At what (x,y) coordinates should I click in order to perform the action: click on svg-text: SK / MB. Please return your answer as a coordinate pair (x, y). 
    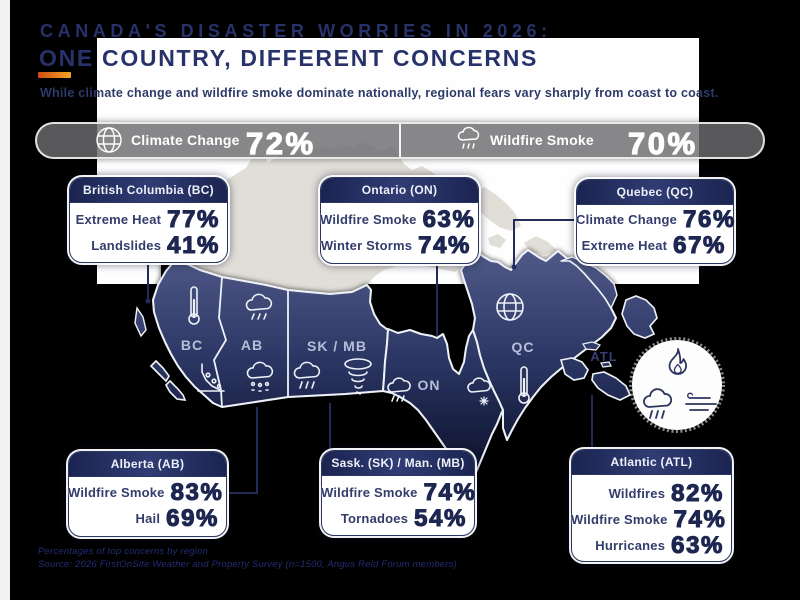
    Looking at the image, I should click on (337, 346).